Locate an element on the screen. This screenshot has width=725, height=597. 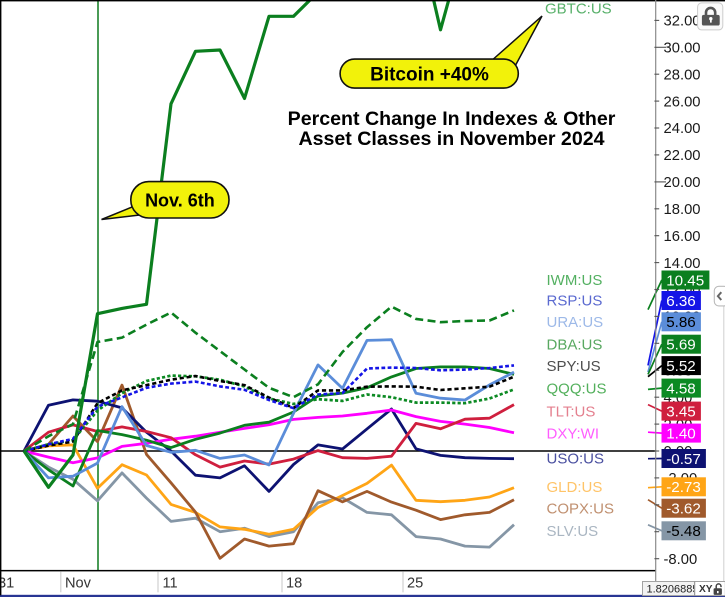
svg-text: SLV:US is located at coordinates (573, 531).